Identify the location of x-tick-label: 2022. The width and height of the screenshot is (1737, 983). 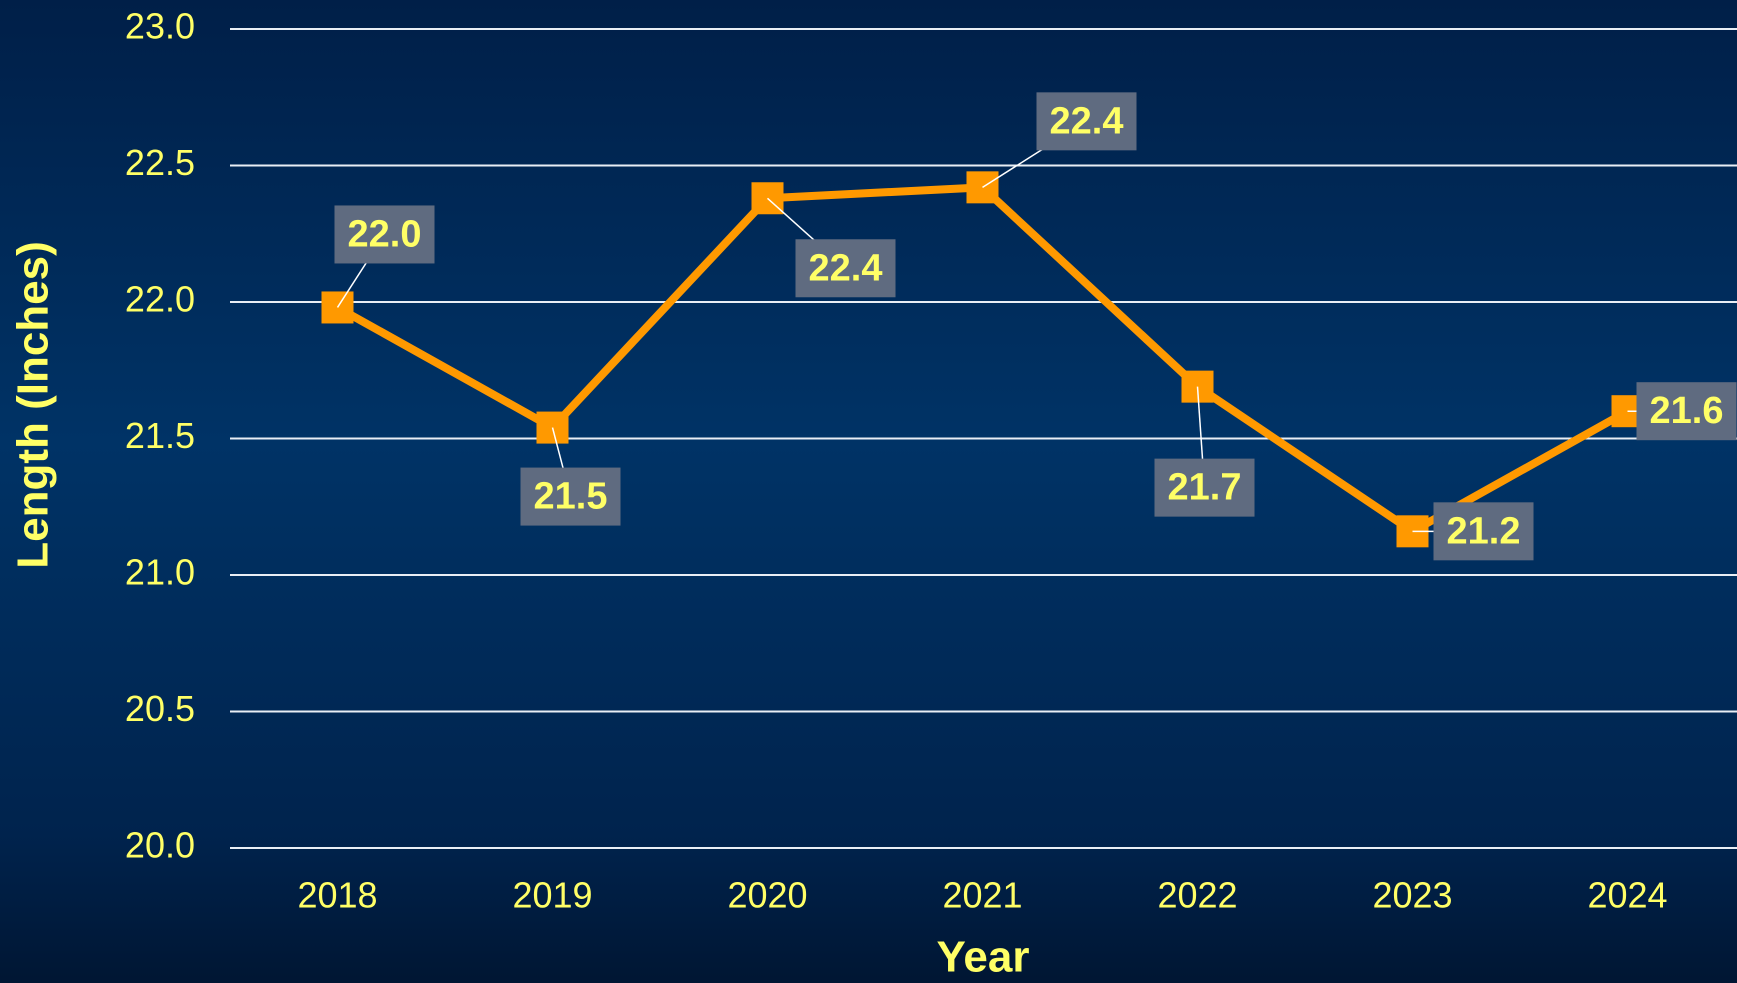
(1197, 895).